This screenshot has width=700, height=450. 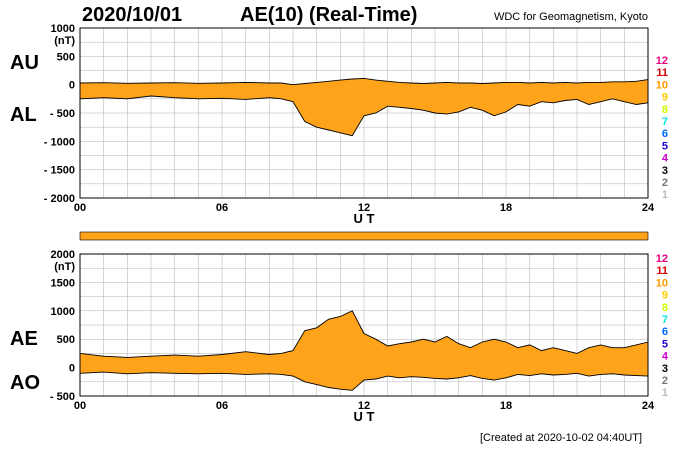 What do you see at coordinates (364, 334) in the screenshot?
I see `ae-series-line` at bounding box center [364, 334].